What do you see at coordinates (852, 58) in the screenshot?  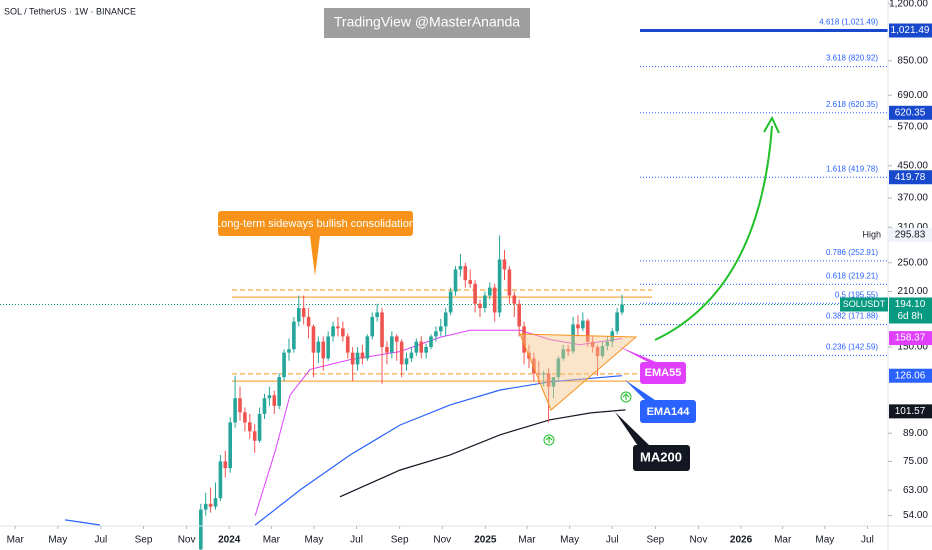 I see `fib-label: 3.618 (820.92)` at bounding box center [852, 58].